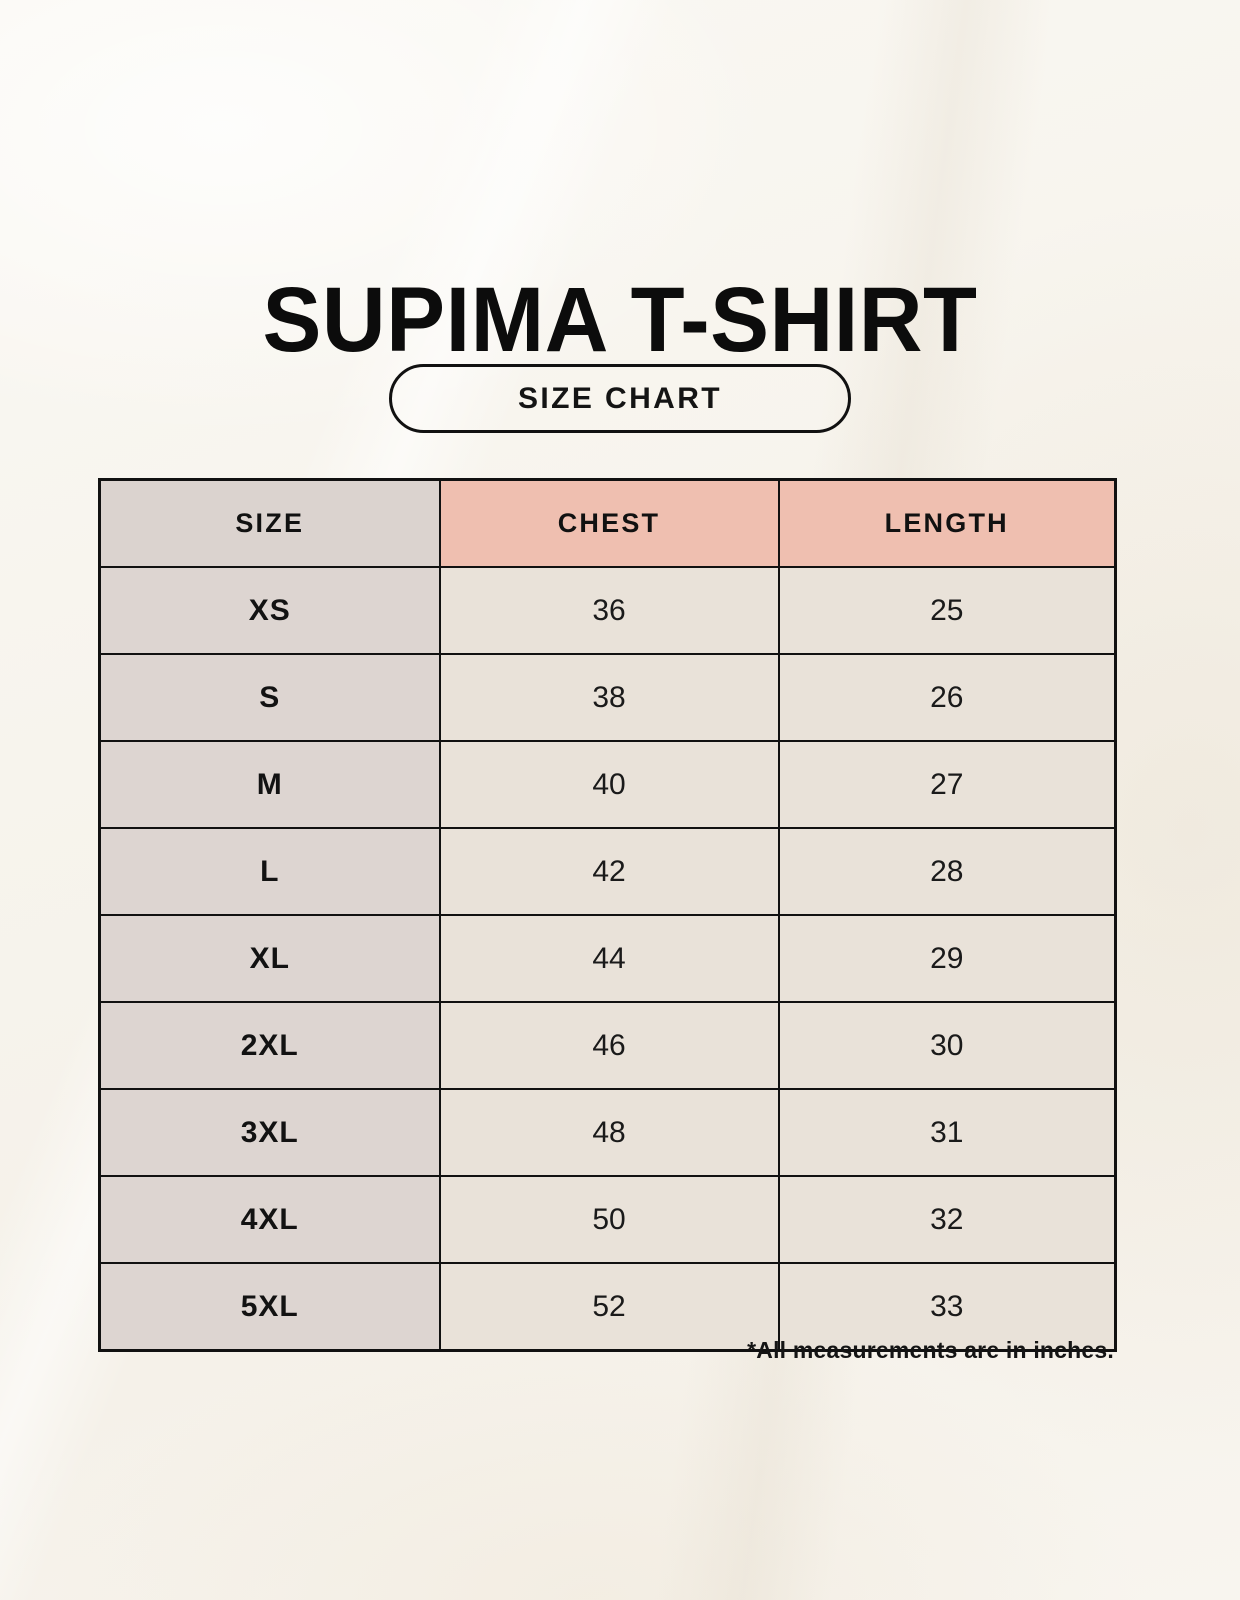 The width and height of the screenshot is (1240, 1600). I want to click on table-row: L 42 28, so click(607, 871).